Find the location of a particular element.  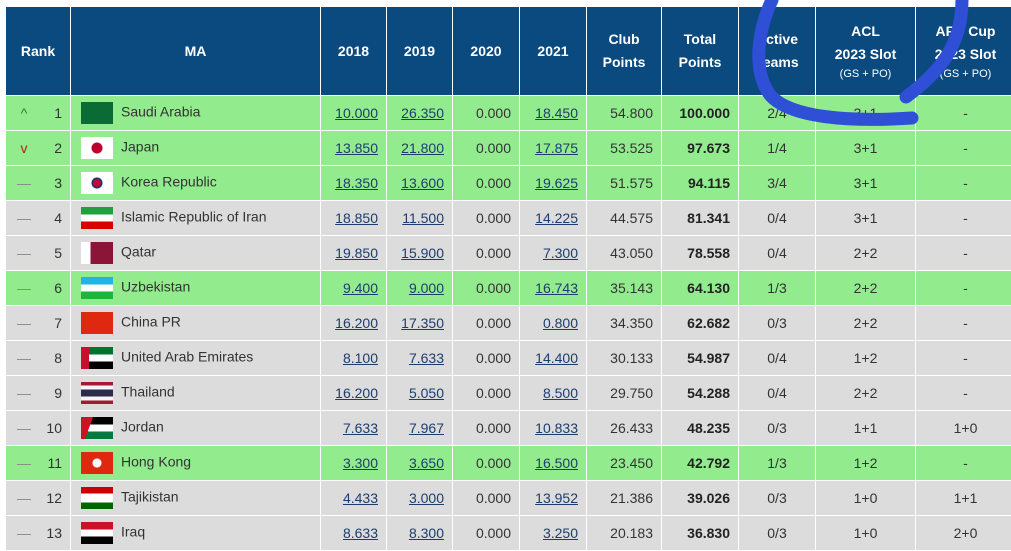

points-2021: 19.625 is located at coordinates (553, 183).